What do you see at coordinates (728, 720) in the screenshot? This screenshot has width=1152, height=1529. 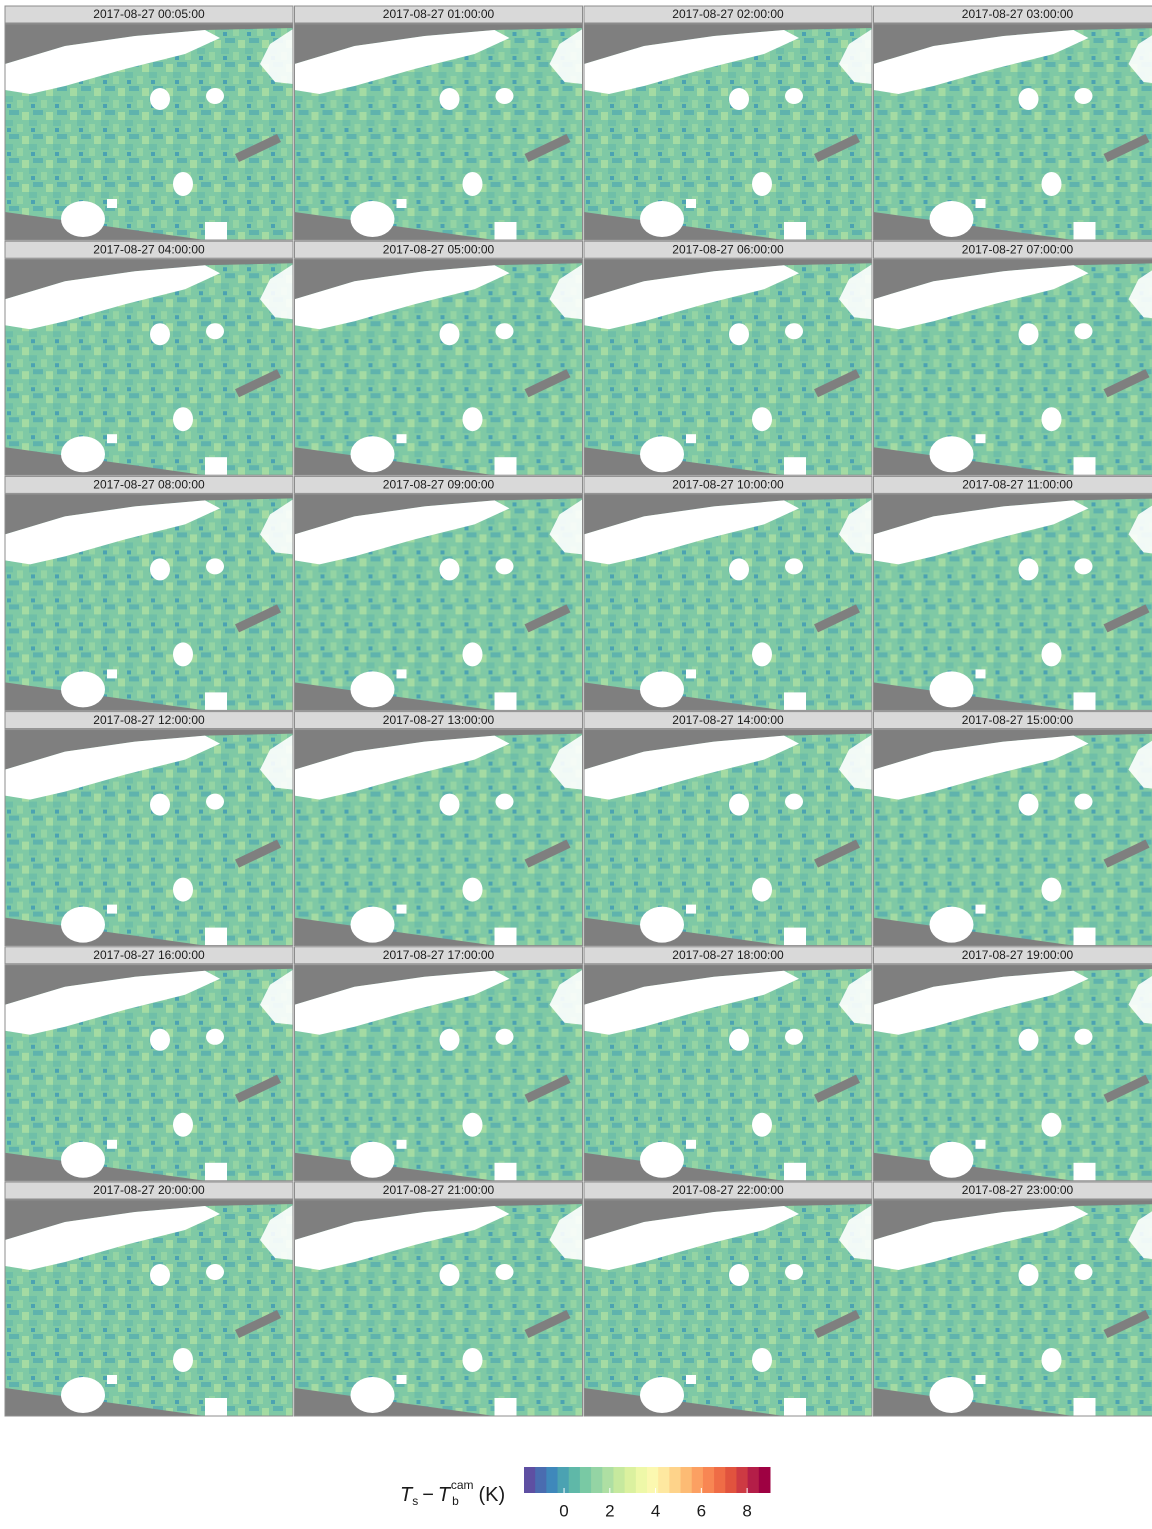 I see `facet-title: 2017-08-27 14:00:00` at bounding box center [728, 720].